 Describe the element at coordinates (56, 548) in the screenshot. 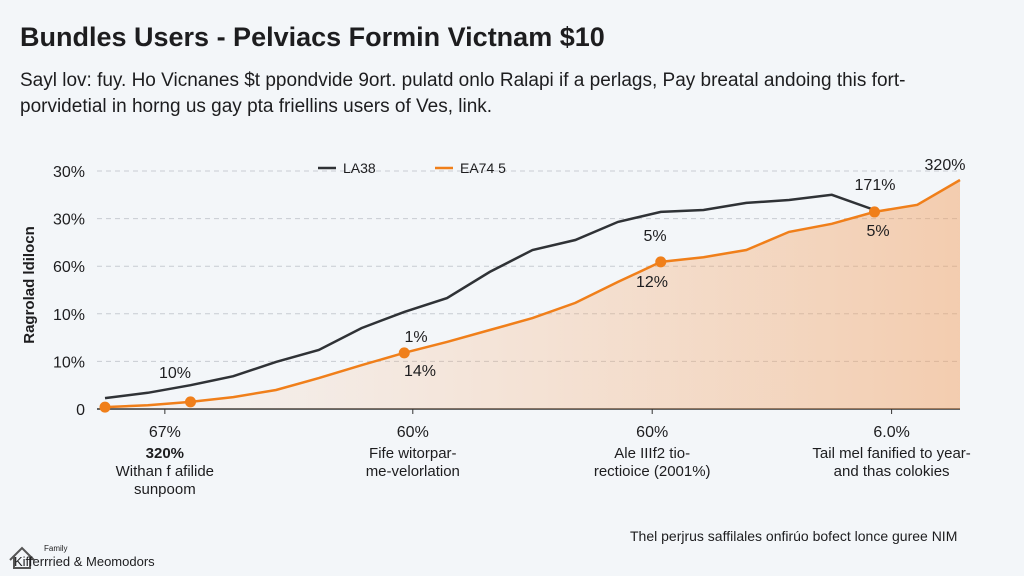

I see `logo-small: Family` at that location.